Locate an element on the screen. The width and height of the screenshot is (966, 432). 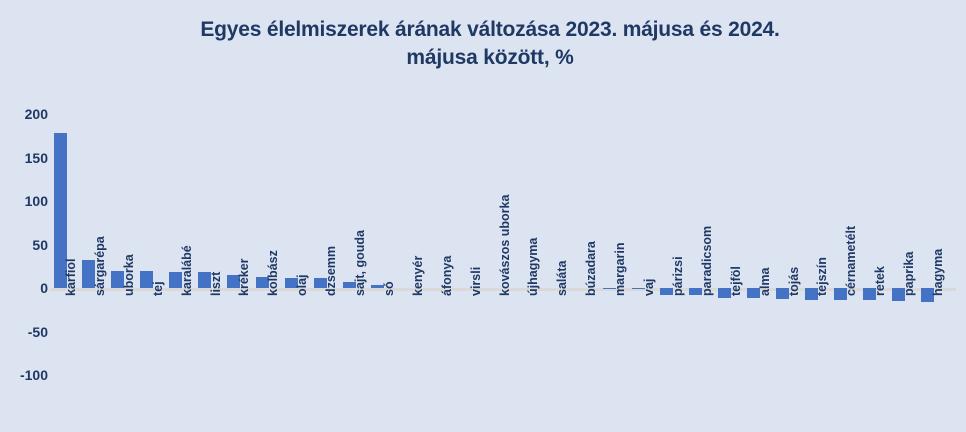
x-axis-category-label: paradicsom is located at coordinates (706, 260).